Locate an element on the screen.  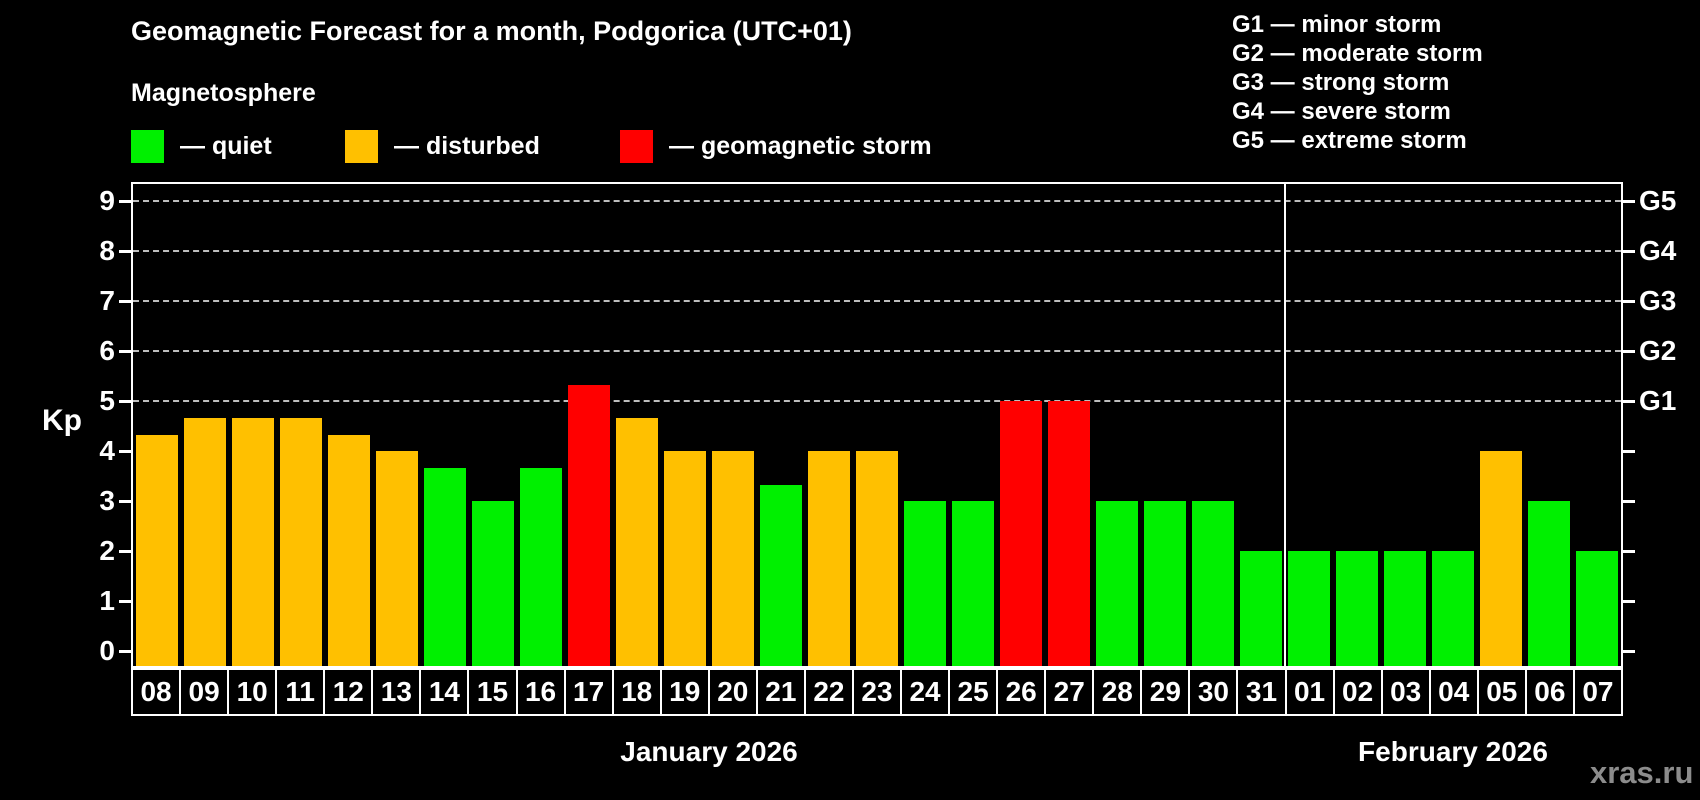
y-axis-label-5: 5 is located at coordinates (107, 400).